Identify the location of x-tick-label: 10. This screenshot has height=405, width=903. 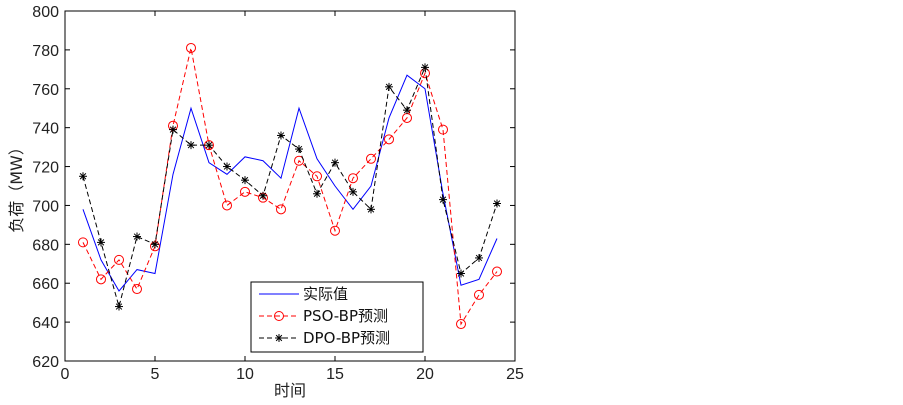
(245, 374).